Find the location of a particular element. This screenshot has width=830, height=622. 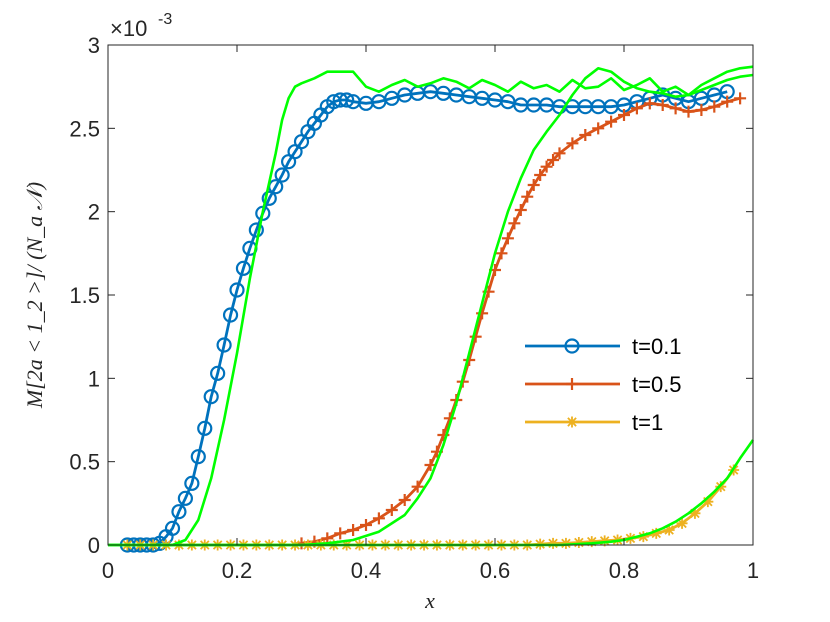

x-axis-label: x is located at coordinates (429, 600).